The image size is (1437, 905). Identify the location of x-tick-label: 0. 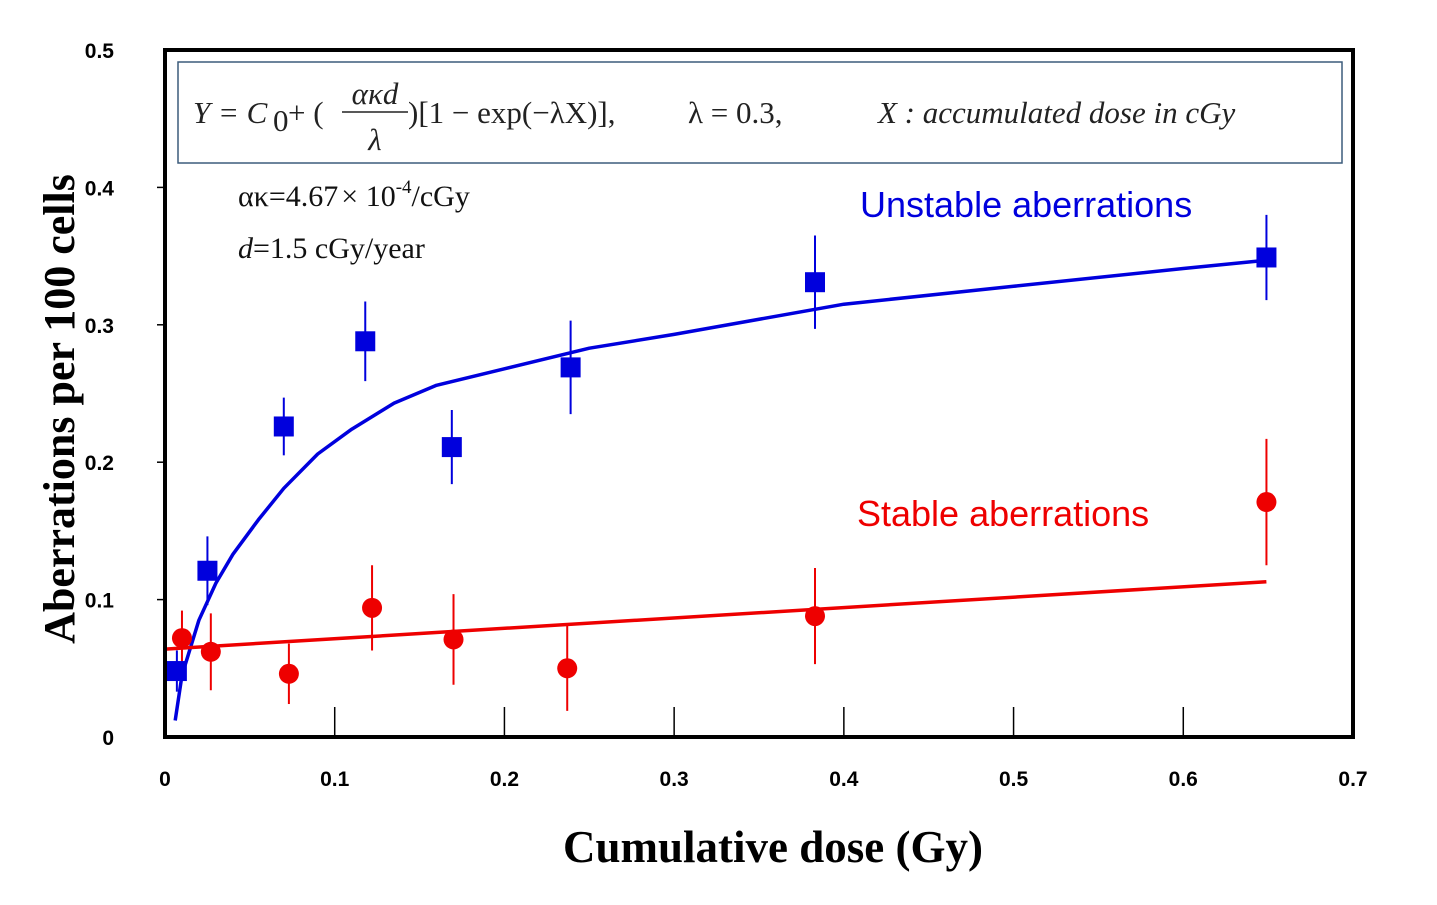
(165, 779).